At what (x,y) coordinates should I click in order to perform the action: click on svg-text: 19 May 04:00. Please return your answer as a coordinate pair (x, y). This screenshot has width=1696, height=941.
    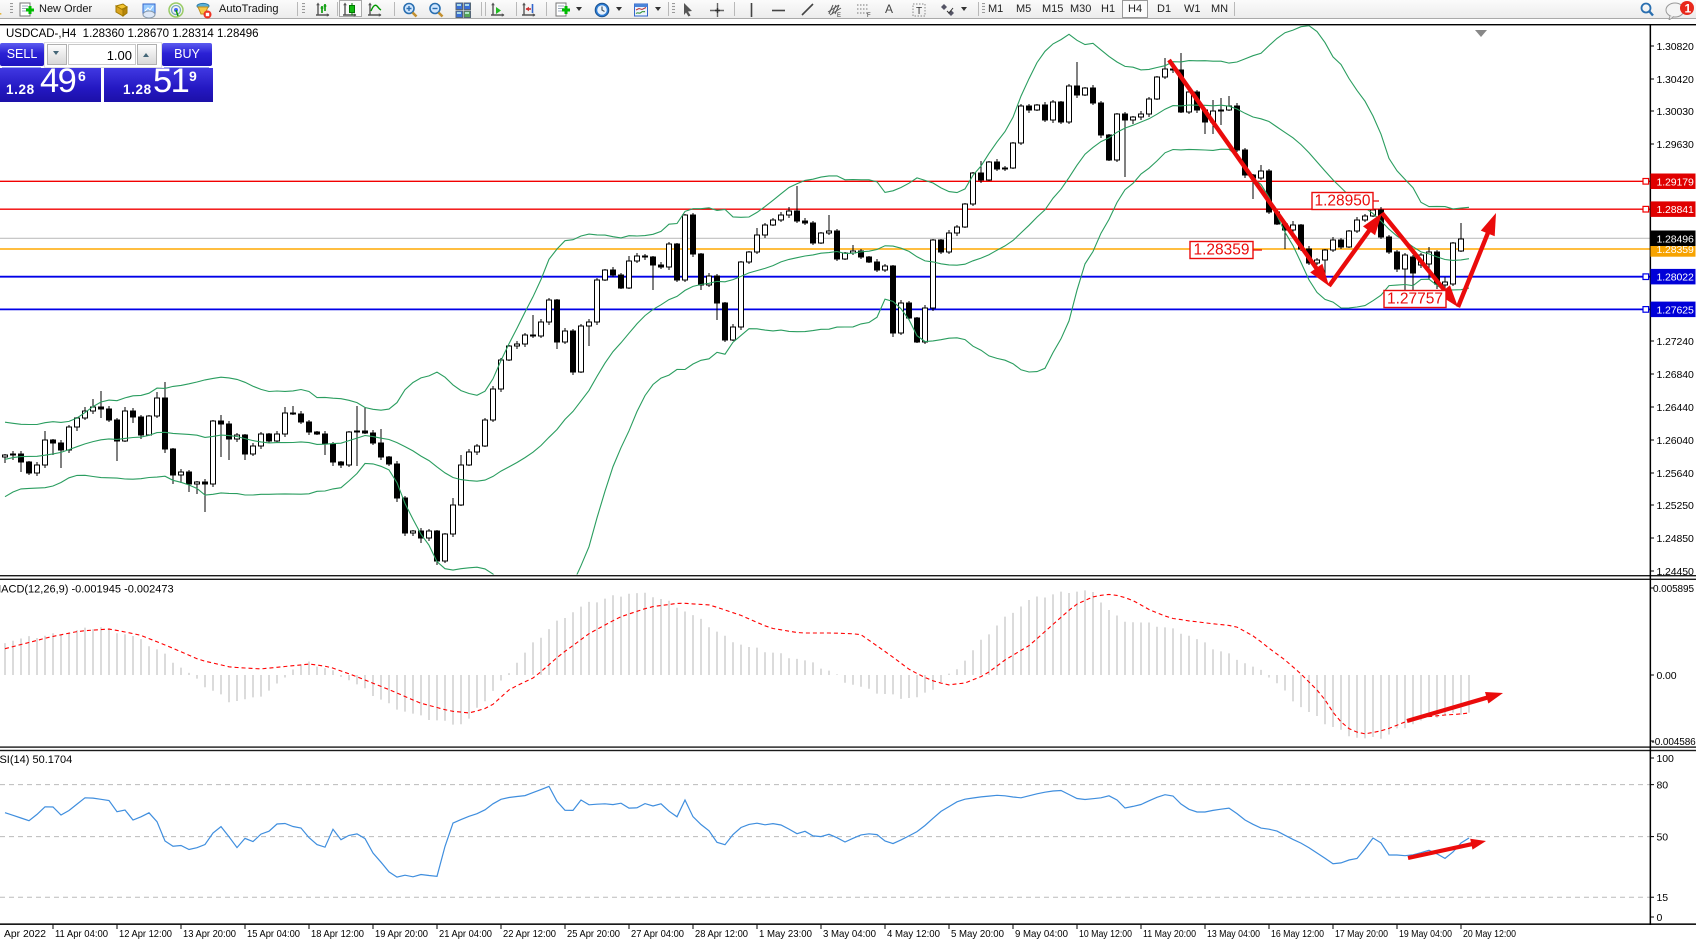
    Looking at the image, I should click on (1425, 934).